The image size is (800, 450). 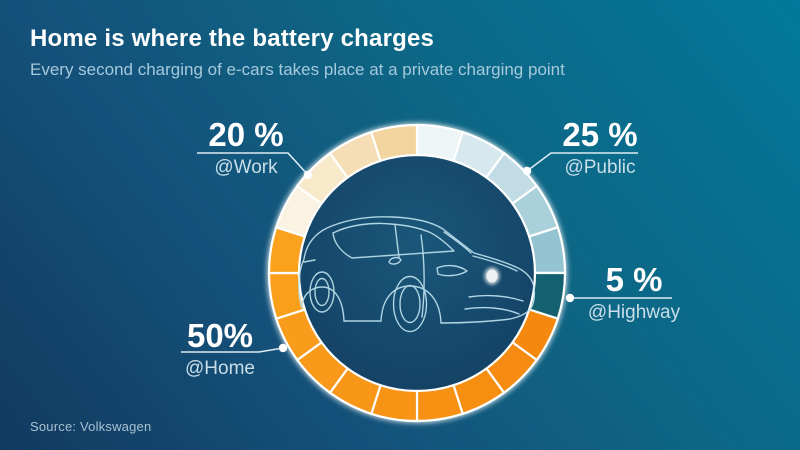 I want to click on car-body-outline, so click(x=417, y=270).